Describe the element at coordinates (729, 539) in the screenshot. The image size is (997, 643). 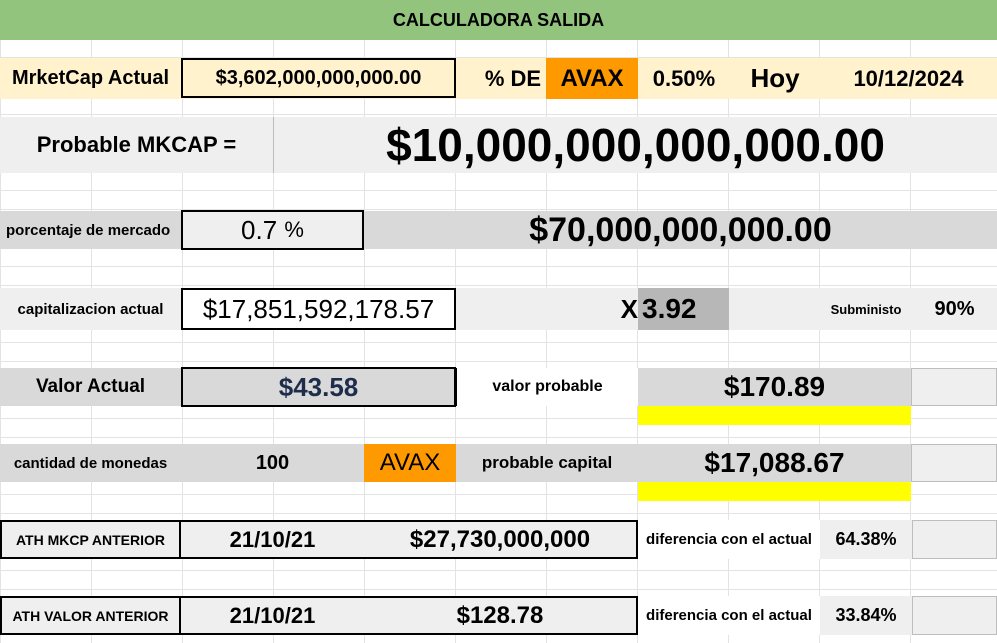
I see `ath-mkcp-diff-label: diferencia con el actual` at that location.